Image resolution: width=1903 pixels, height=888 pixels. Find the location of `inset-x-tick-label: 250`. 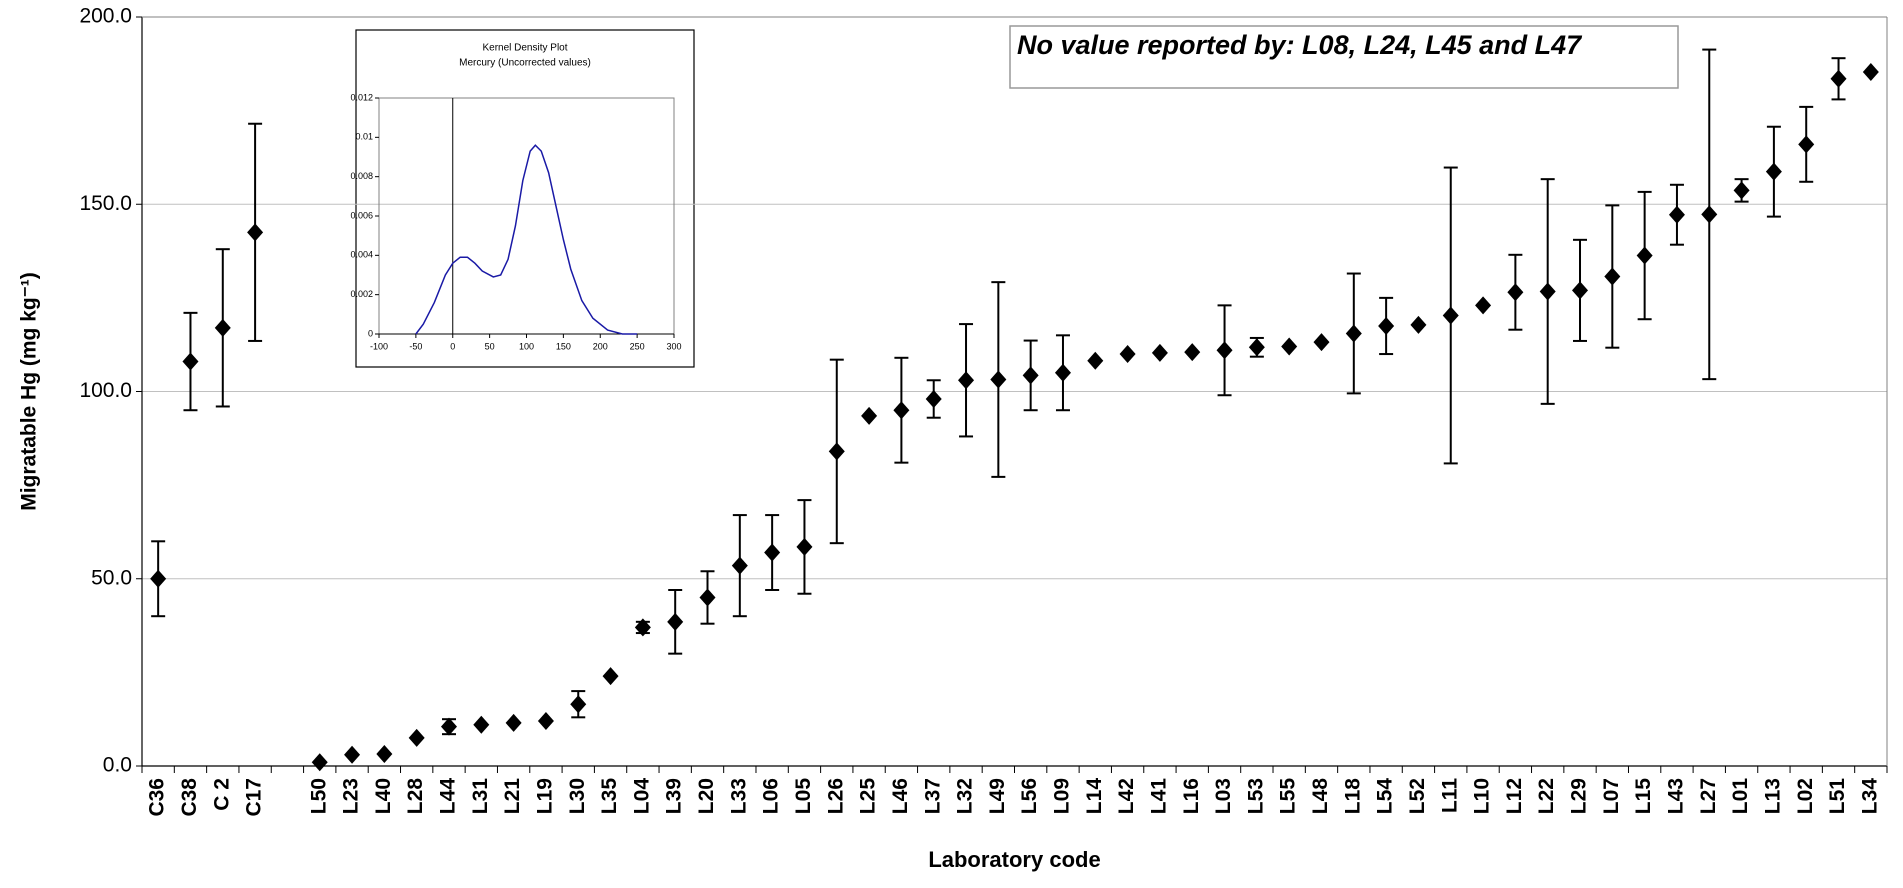

inset-x-tick-label: 250 is located at coordinates (637, 346).